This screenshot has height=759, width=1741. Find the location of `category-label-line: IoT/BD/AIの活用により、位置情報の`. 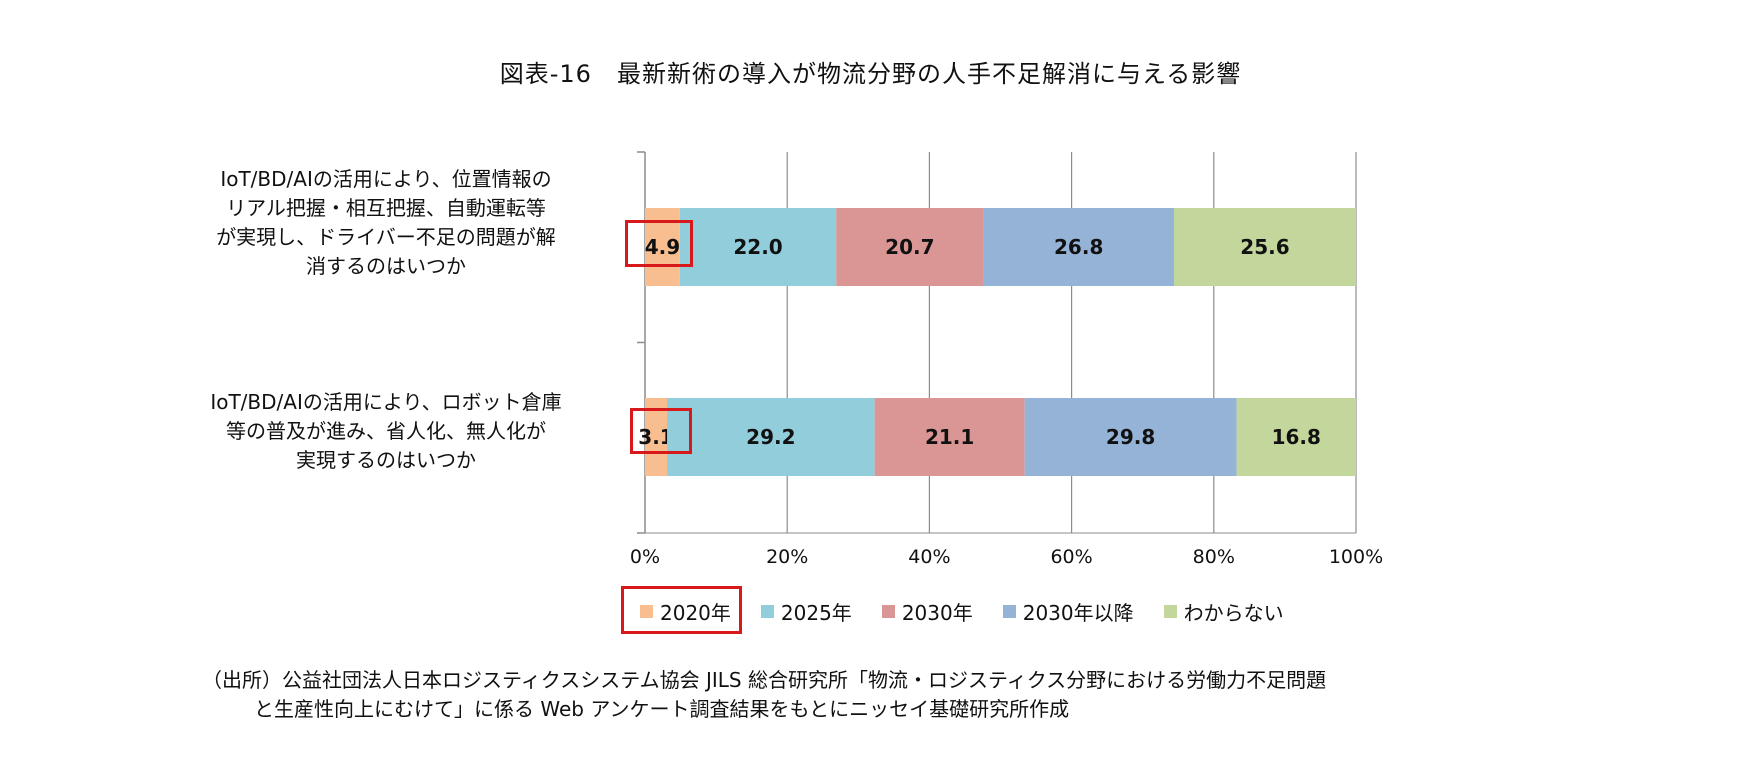

category-label-line: IoT/BD/AIの活用により、位置情報の is located at coordinates (386, 179).